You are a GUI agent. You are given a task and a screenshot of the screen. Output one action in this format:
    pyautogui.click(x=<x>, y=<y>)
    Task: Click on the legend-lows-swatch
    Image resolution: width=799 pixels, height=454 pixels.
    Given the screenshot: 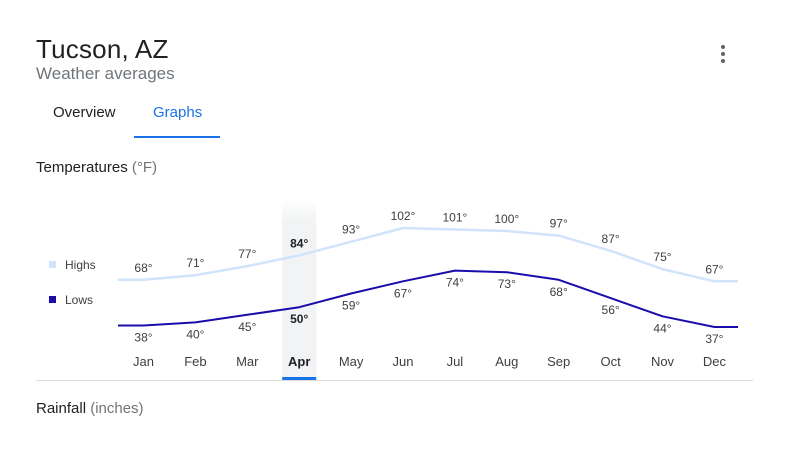 What is the action you would take?
    pyautogui.click(x=52, y=299)
    